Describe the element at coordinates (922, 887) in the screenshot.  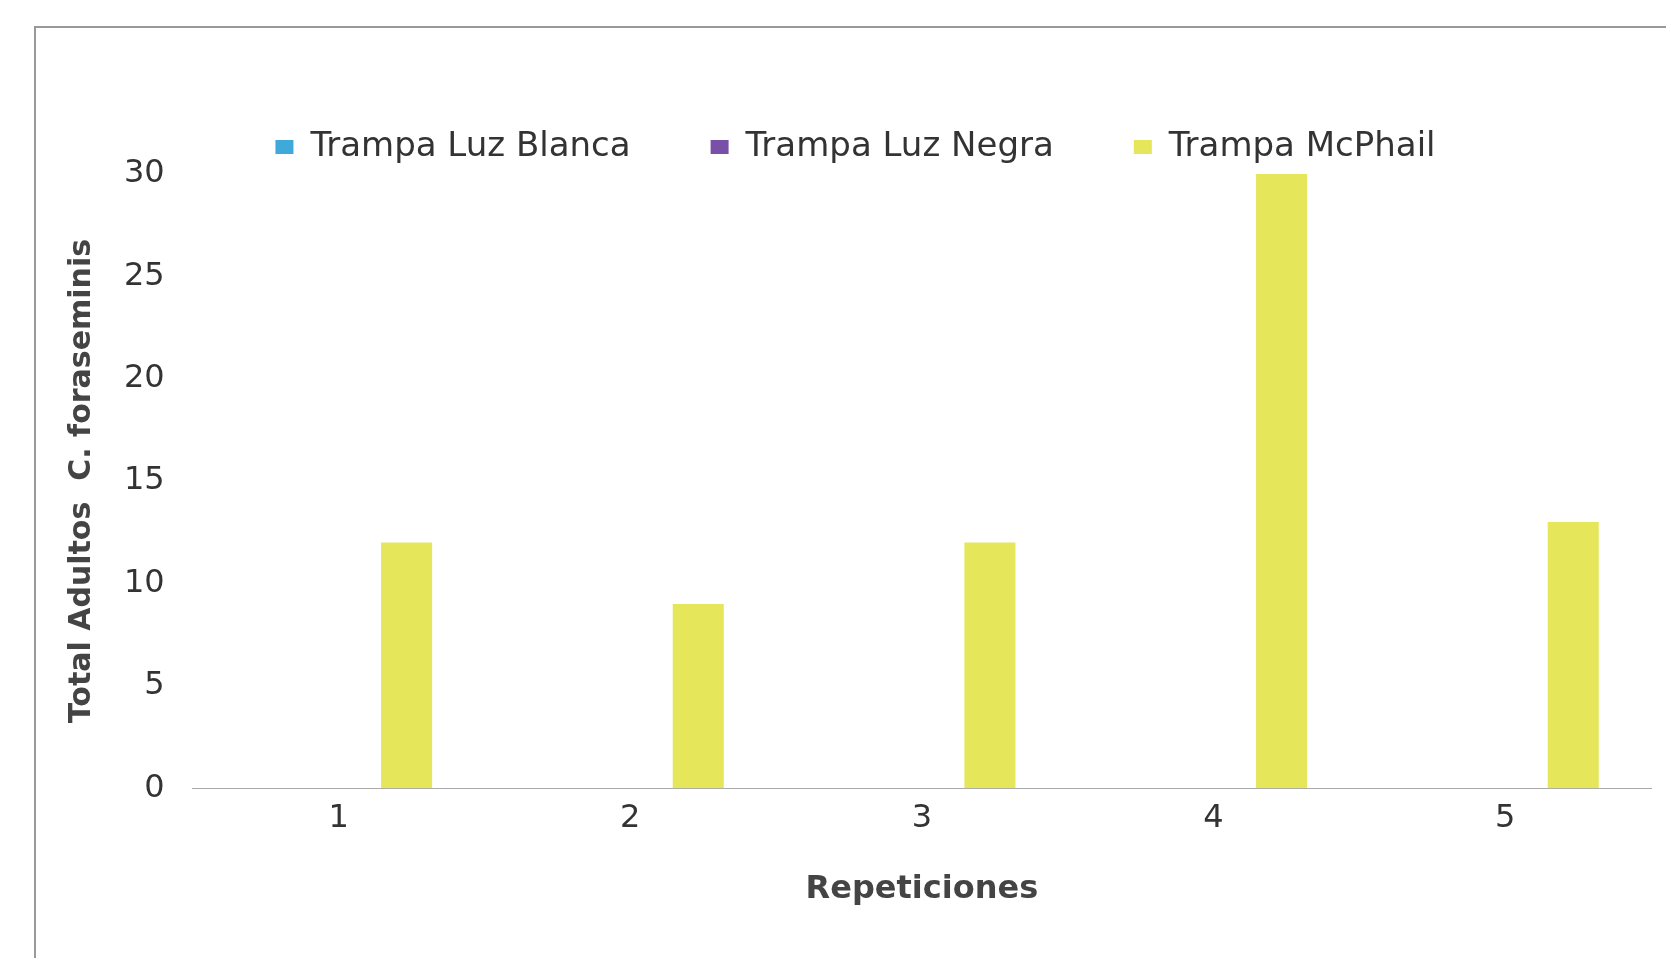
I see `x-axis-title: Repeticiones` at that location.